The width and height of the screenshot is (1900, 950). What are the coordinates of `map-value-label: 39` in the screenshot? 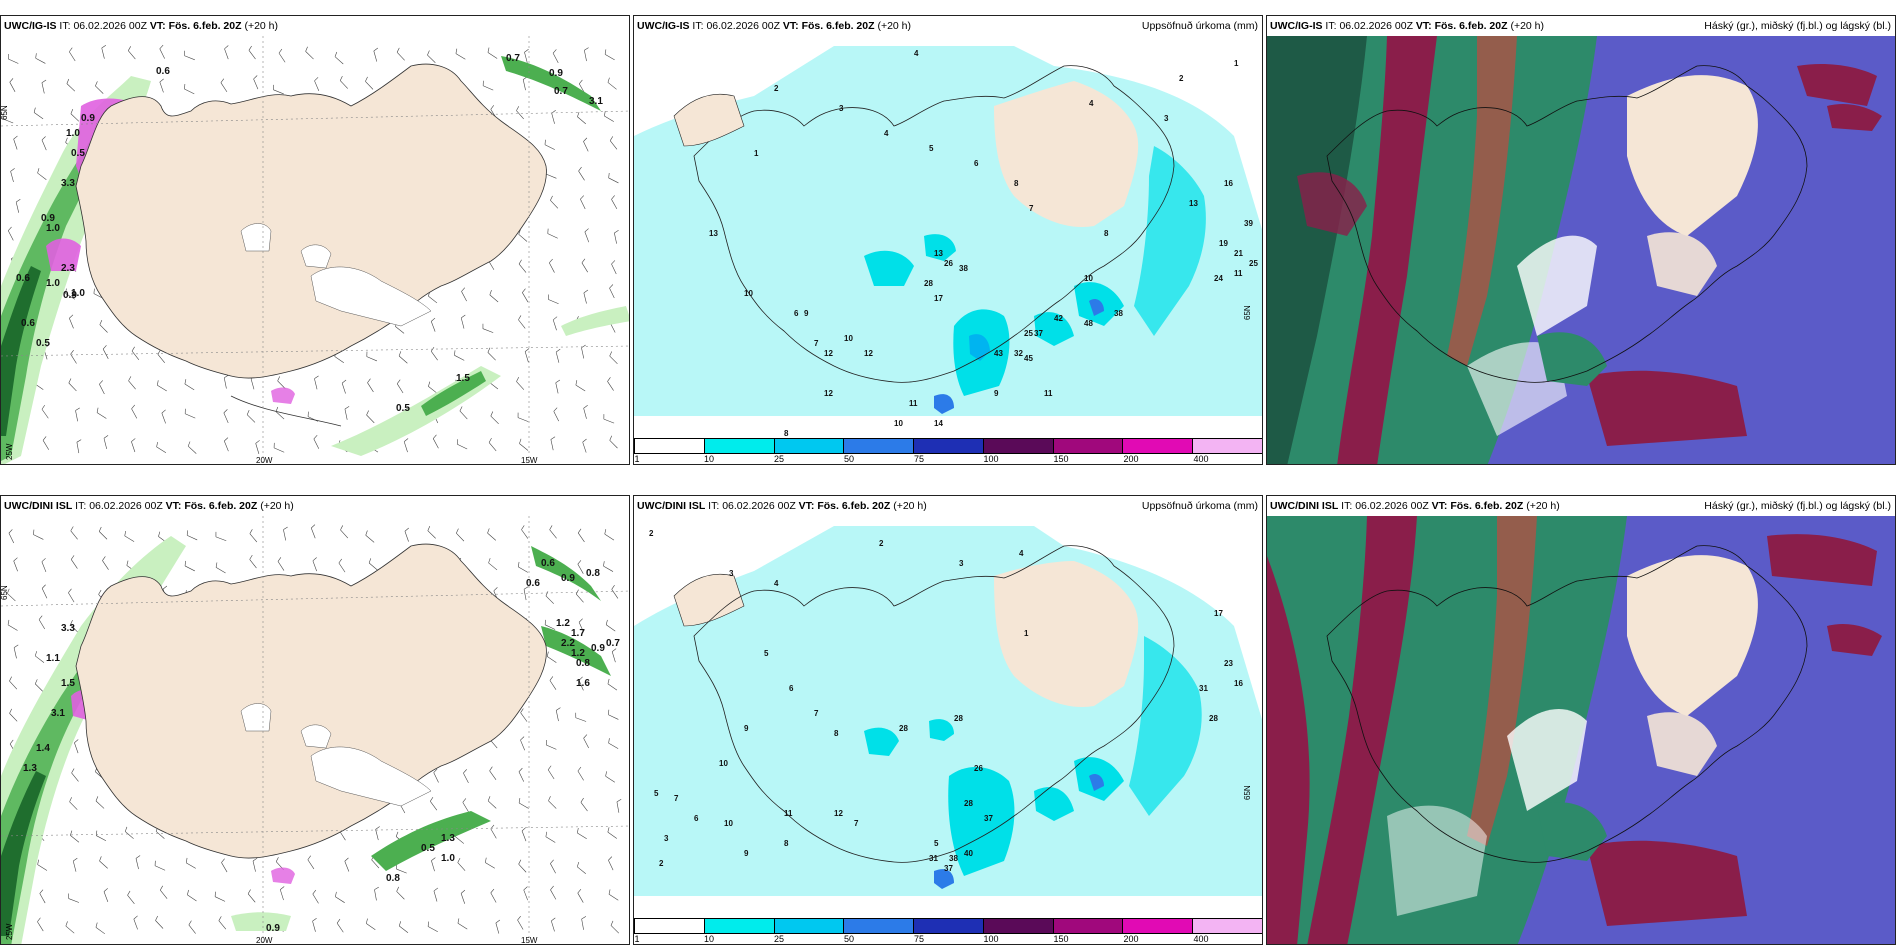 It's located at (1248, 223).